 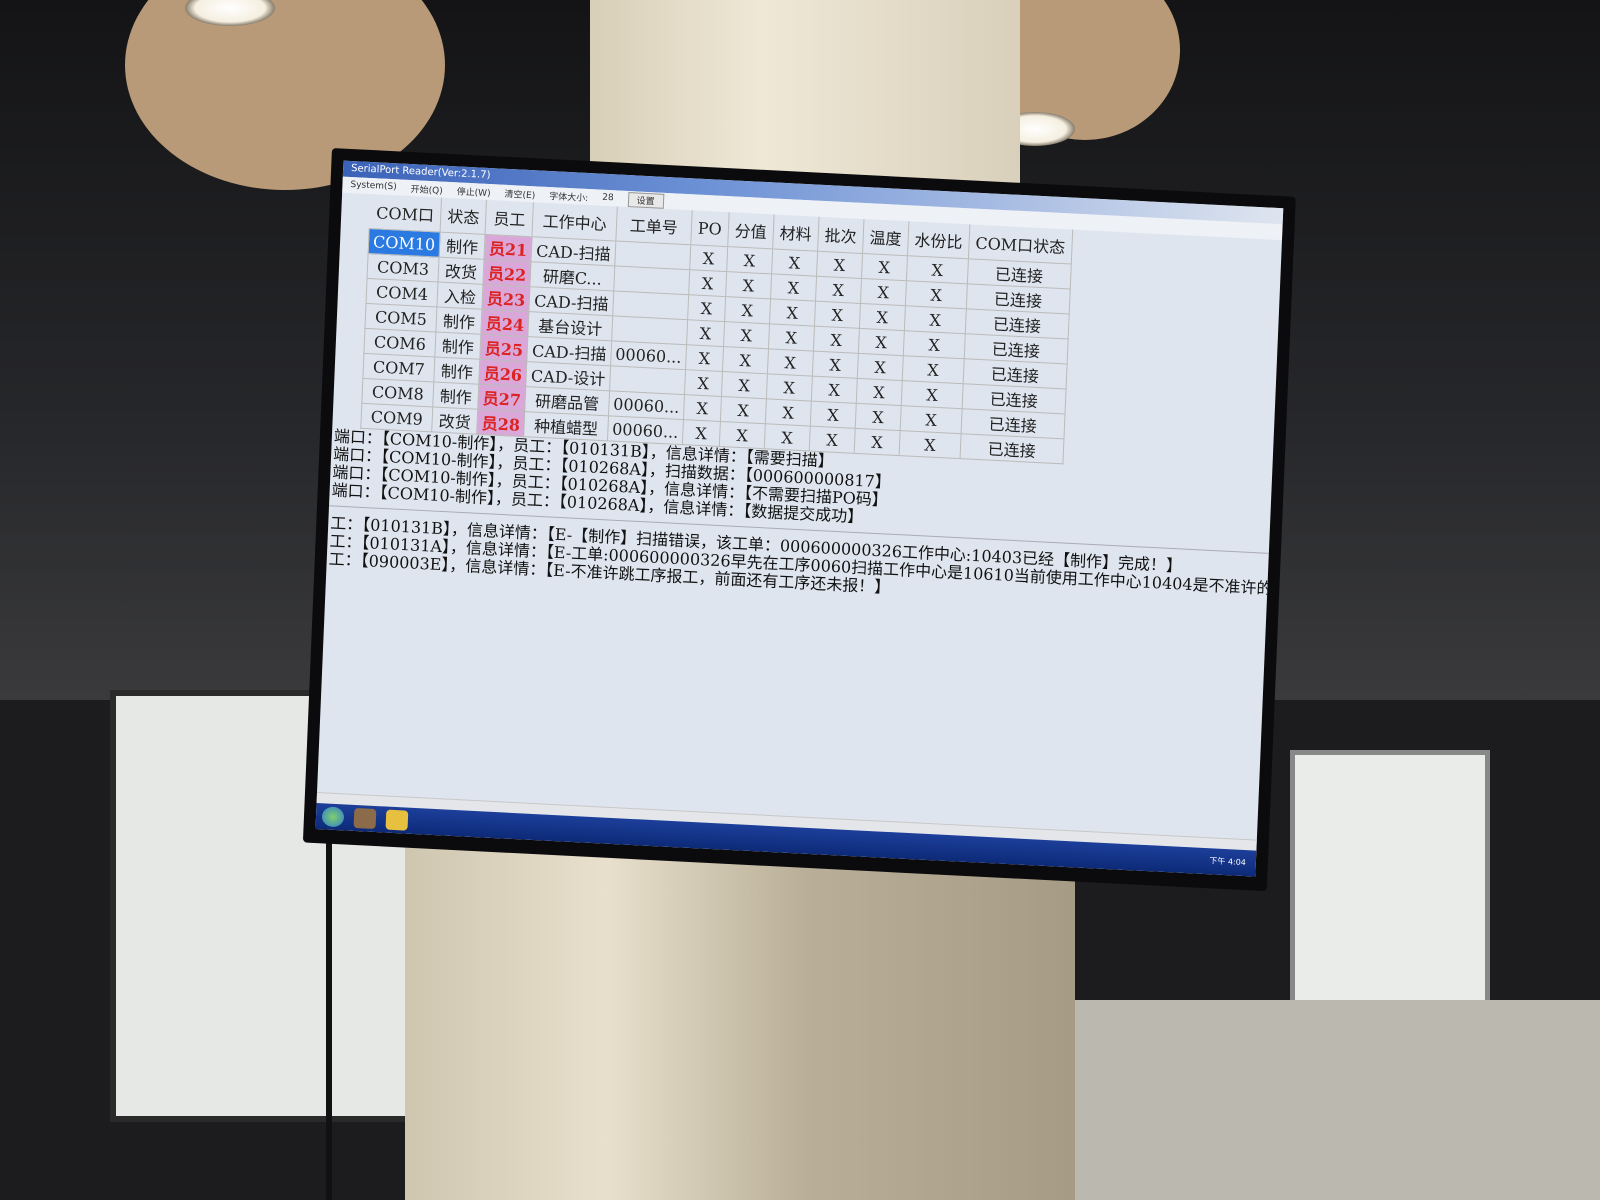 What do you see at coordinates (507, 273) in the screenshot?
I see `table-cell: 员22` at bounding box center [507, 273].